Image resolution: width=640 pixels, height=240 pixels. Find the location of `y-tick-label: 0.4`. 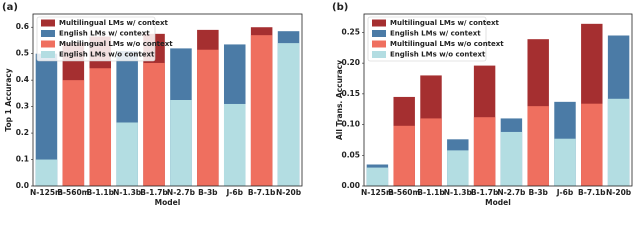

y-tick-label: 0.4 is located at coordinates (22, 79).